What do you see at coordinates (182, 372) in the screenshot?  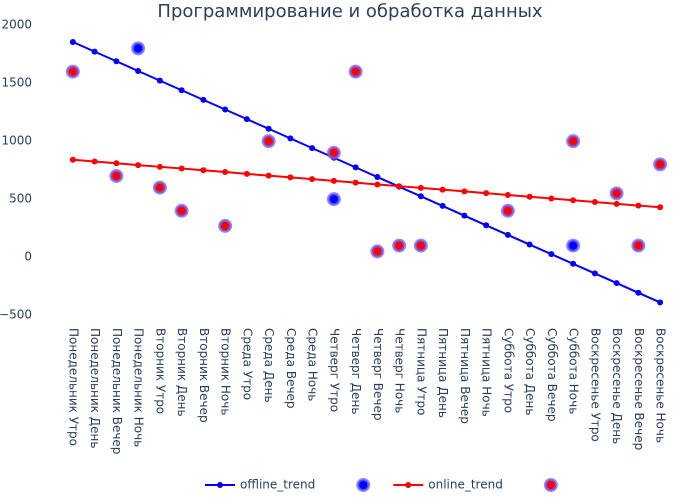 I see `x-tick-label: Вторник День` at bounding box center [182, 372].